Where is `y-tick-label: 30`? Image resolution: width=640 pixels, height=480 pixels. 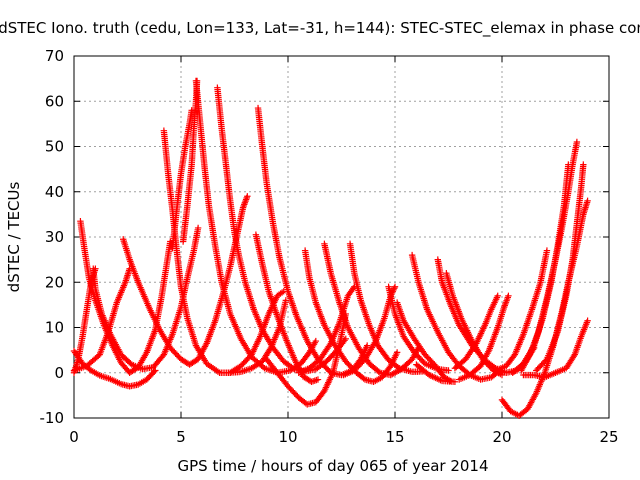 y-tick-label: 30 is located at coordinates (54, 237).